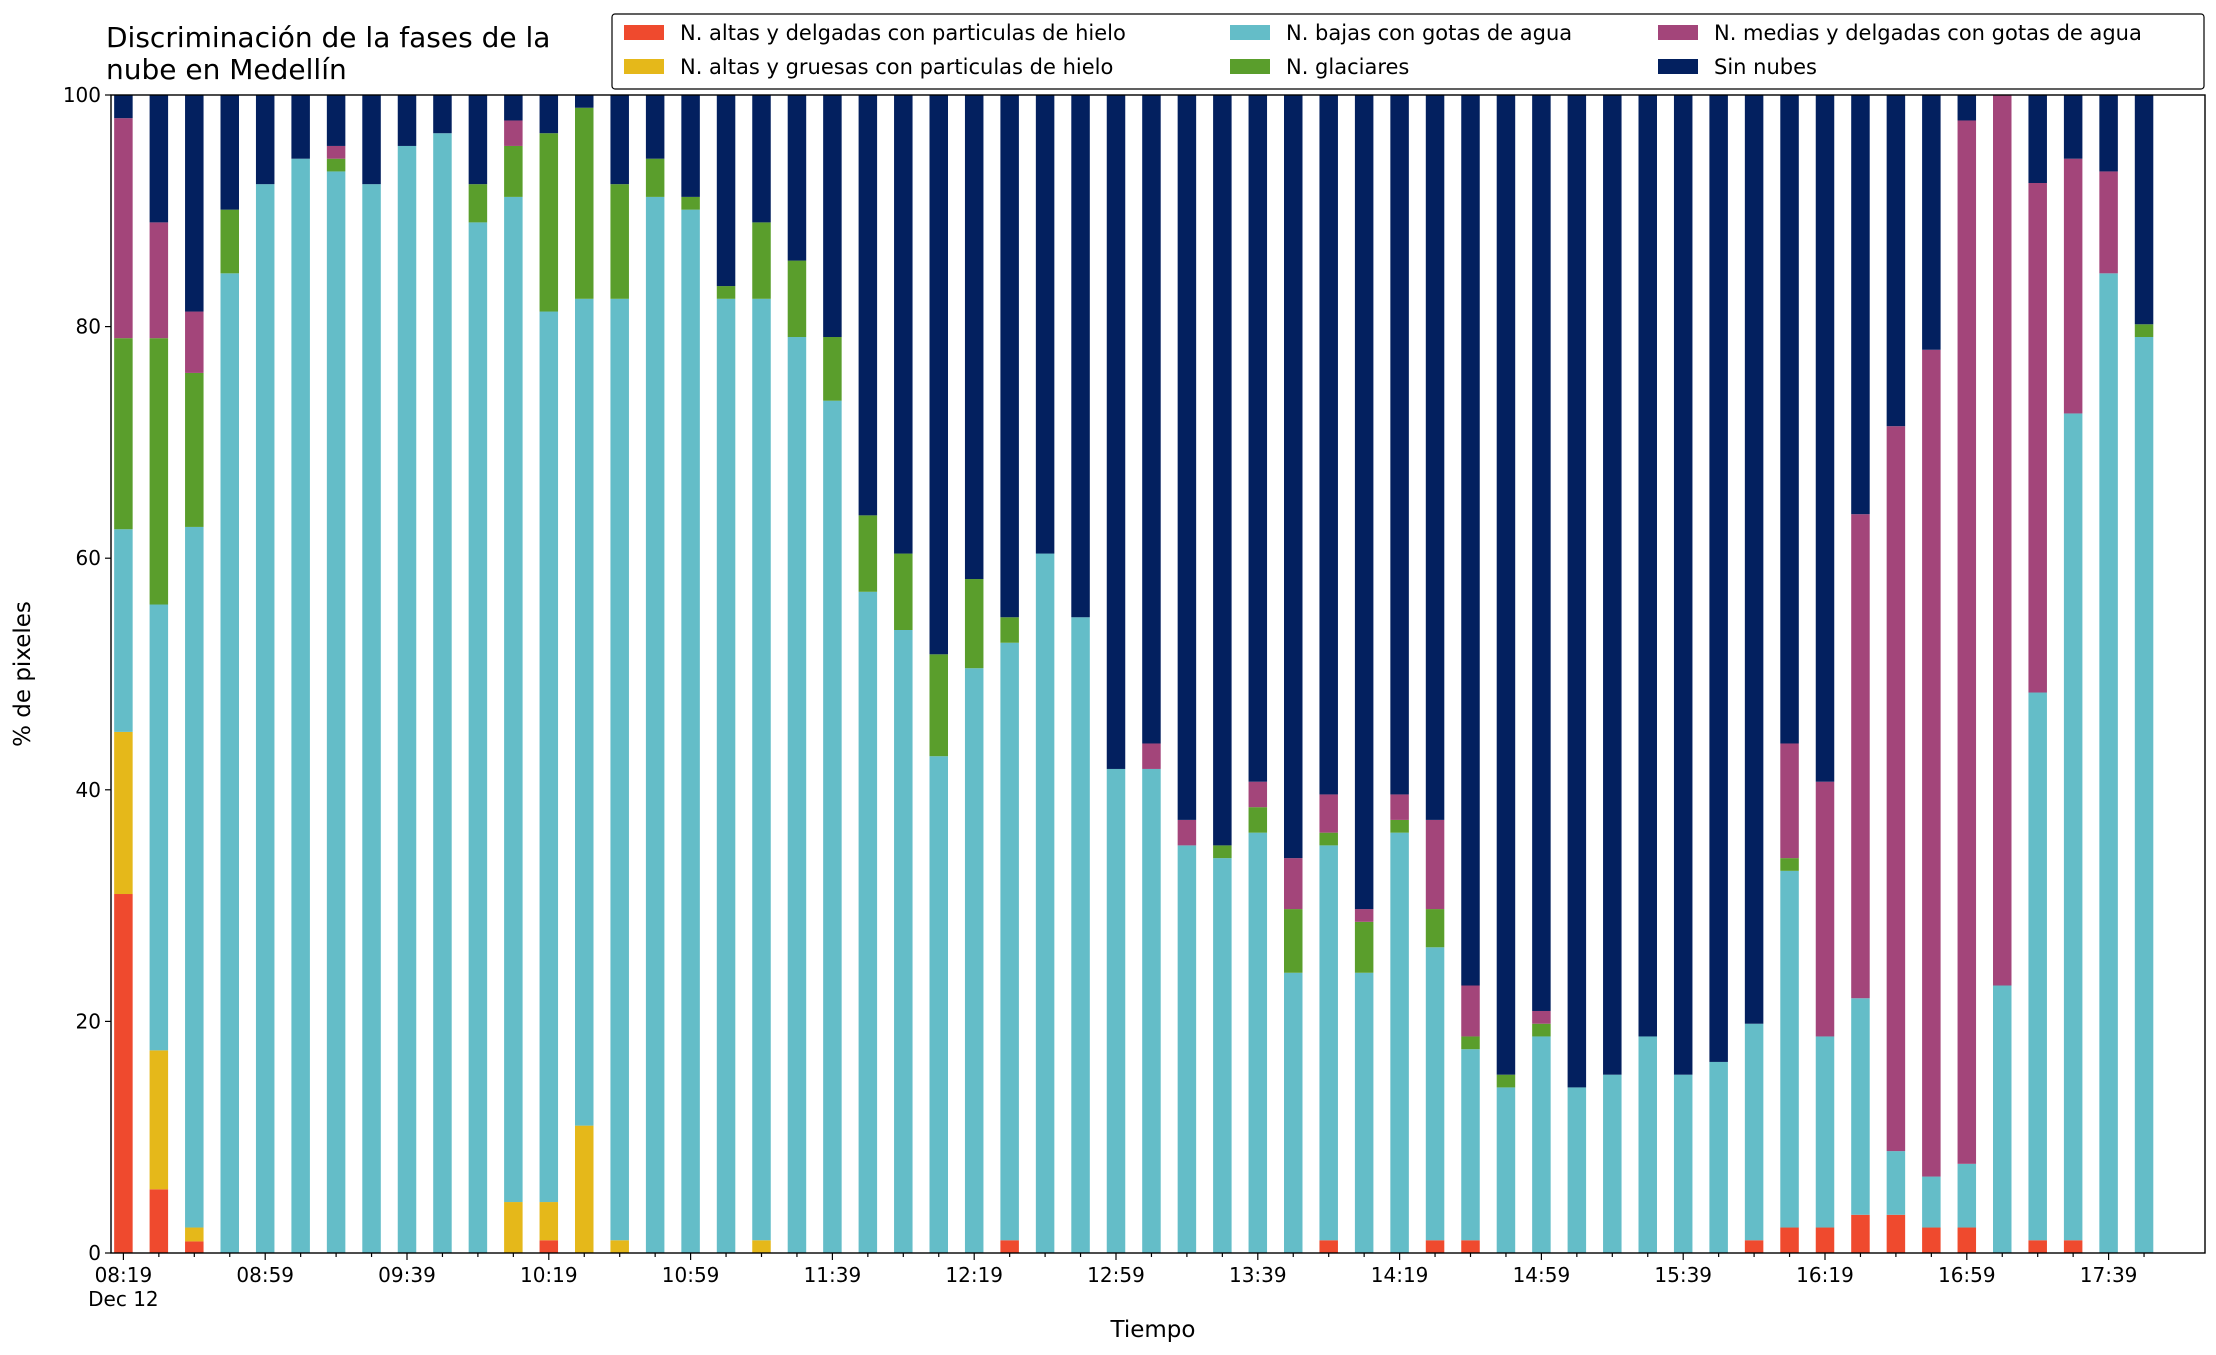 This screenshot has height=1355, width=2216. Describe the element at coordinates (2109, 1275) in the screenshot. I see `x-tick-label: 17:39` at that location.